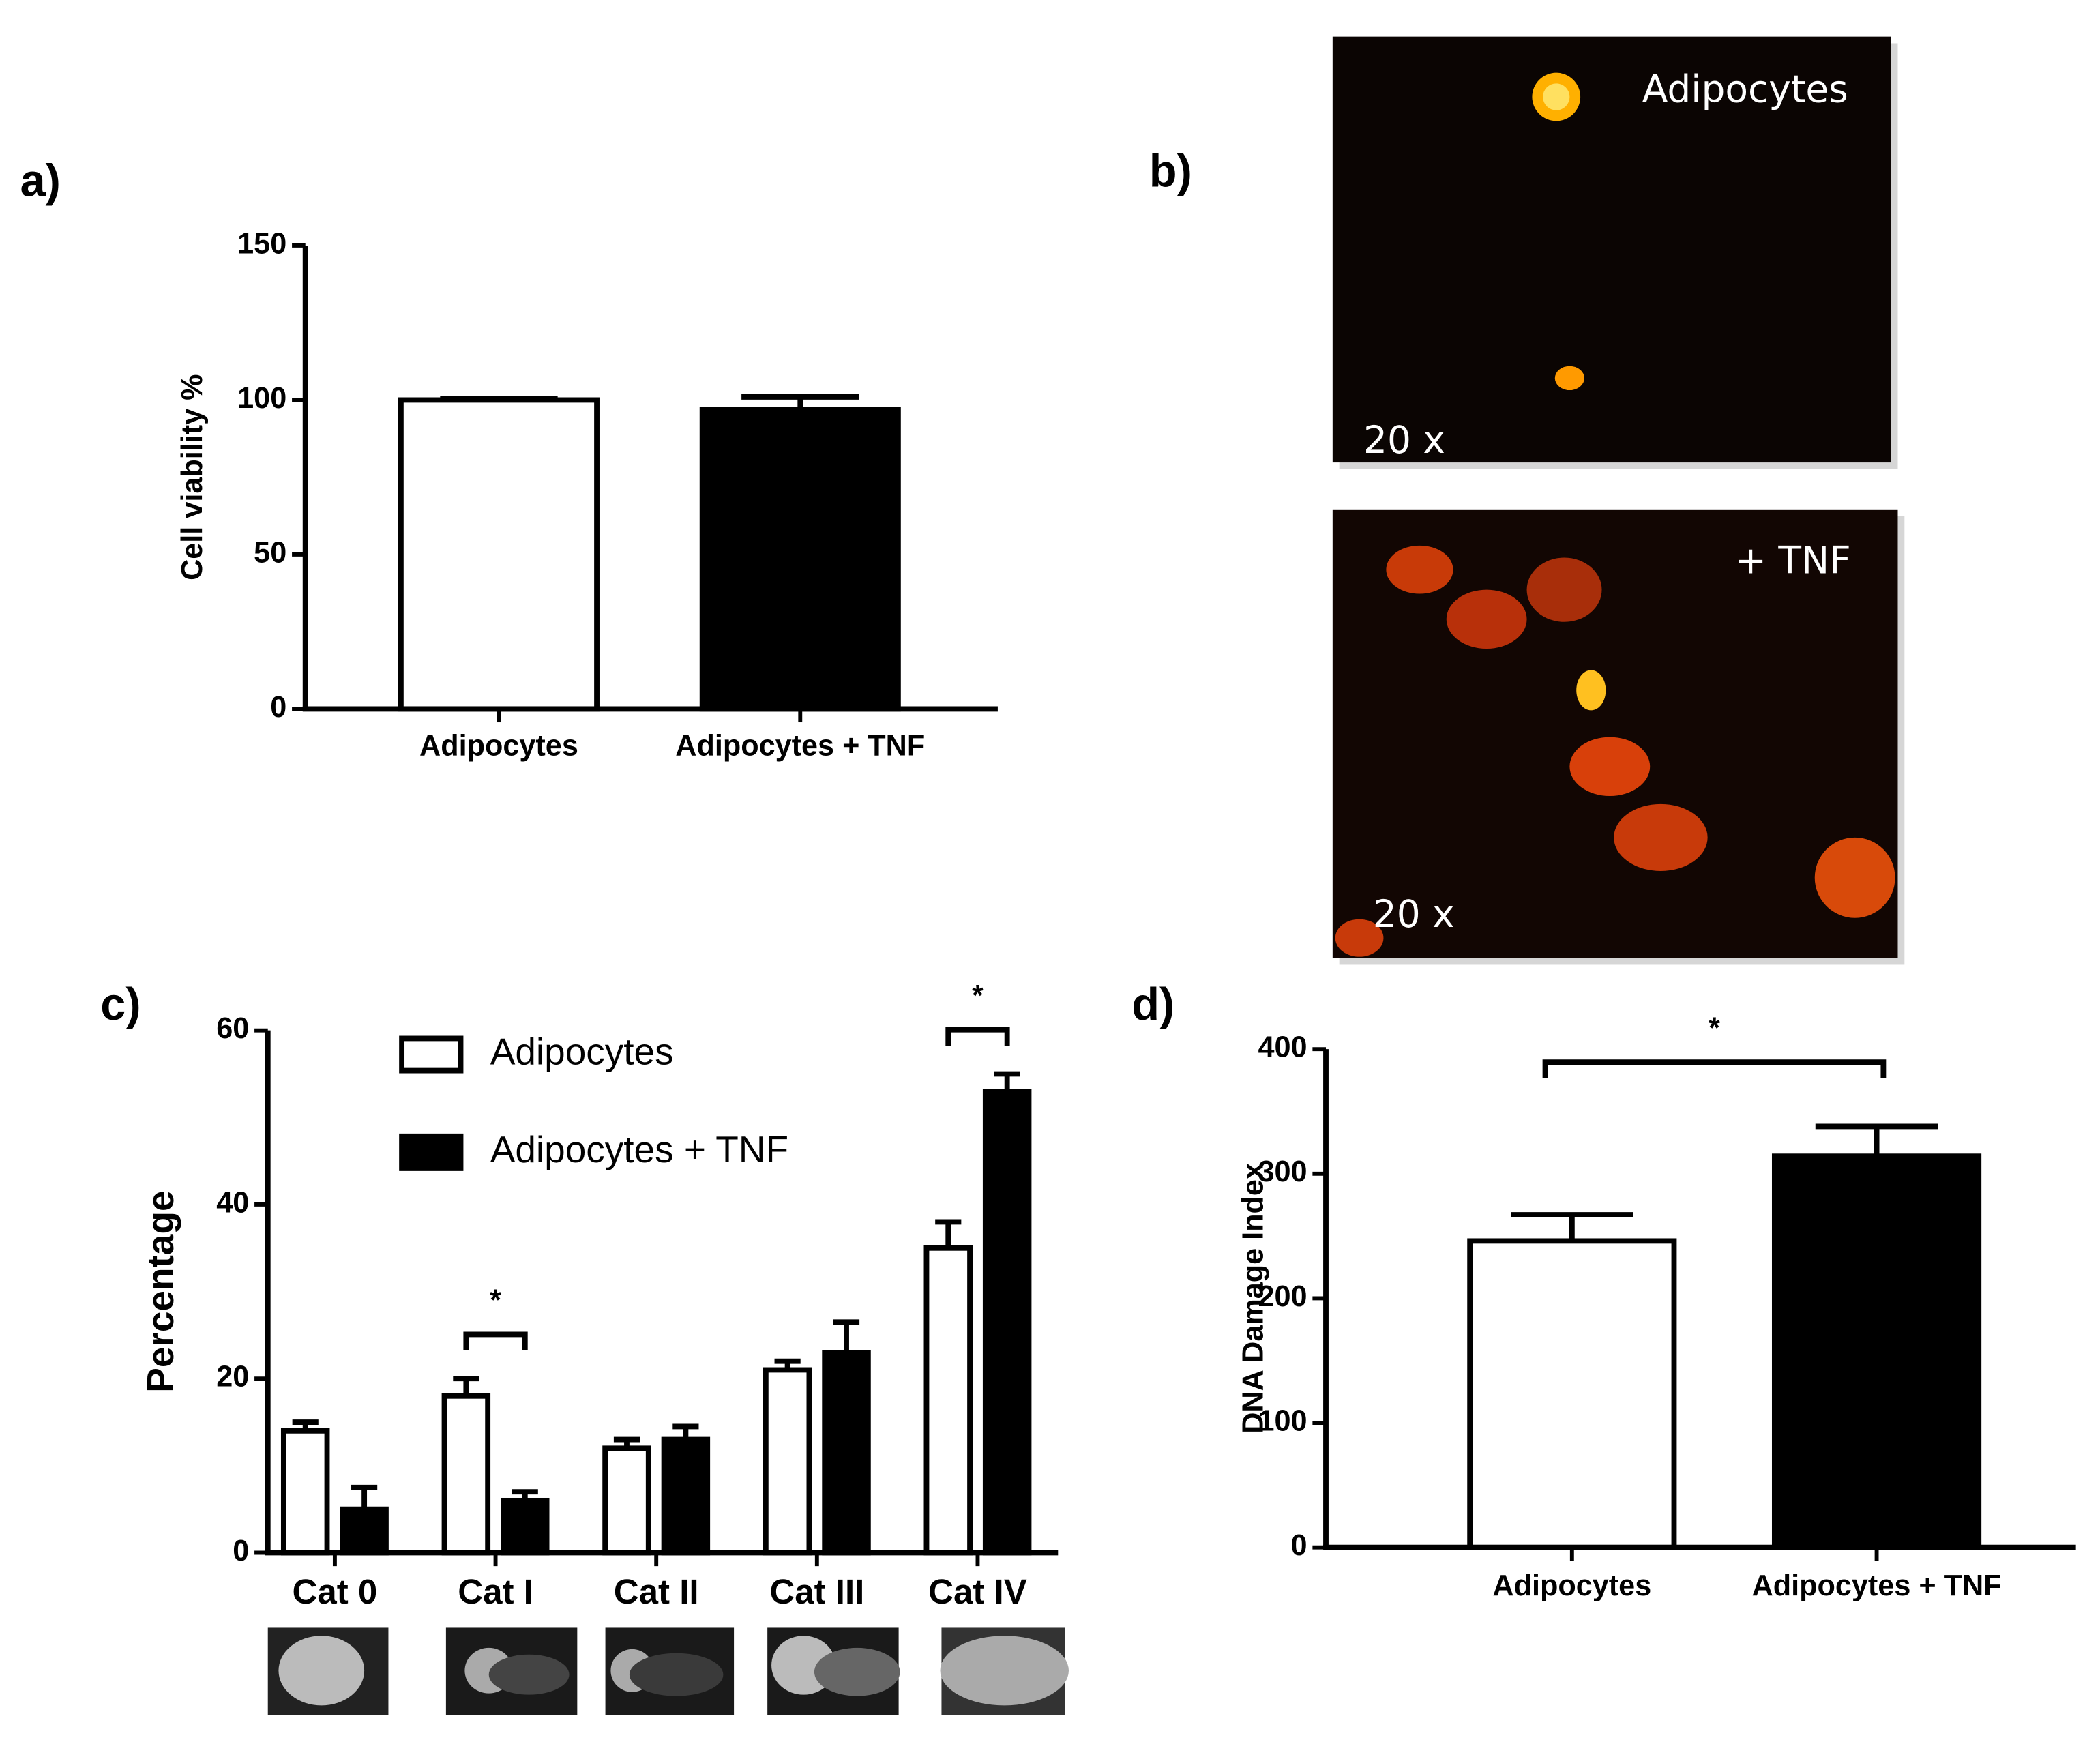  I want to click on x-tick-label: Cat I, so click(496, 1592).